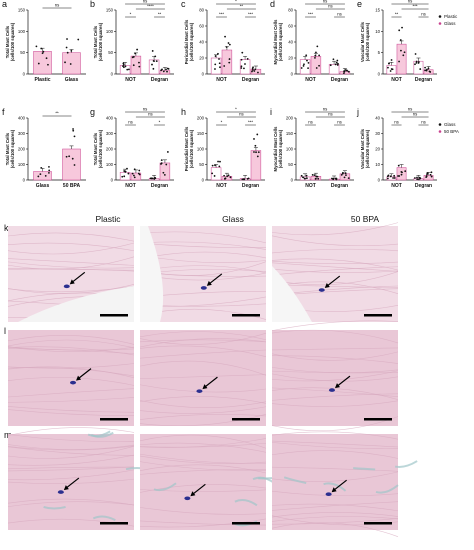 The image size is (474, 550). Describe the element at coordinates (236, 109) in the screenshot. I see `sig-label-h-0: *` at that location.